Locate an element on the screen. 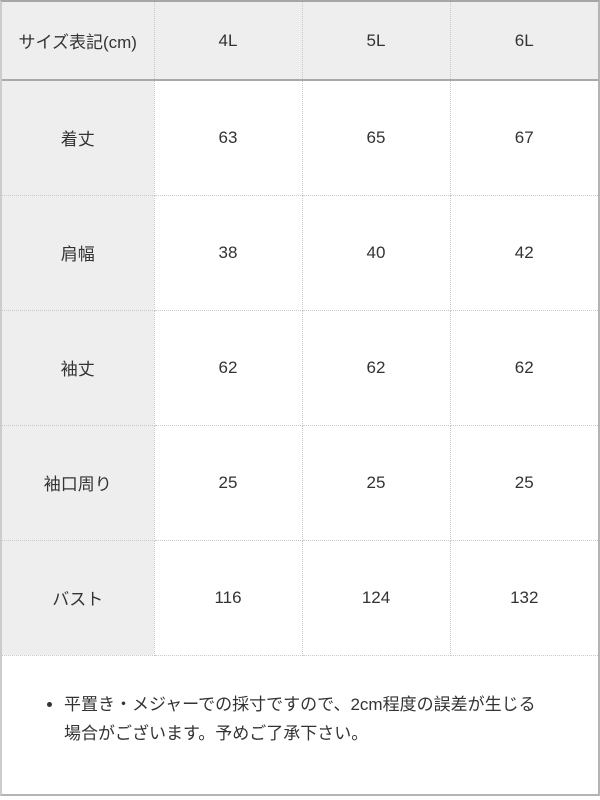  table-cell: 63 is located at coordinates (228, 138).